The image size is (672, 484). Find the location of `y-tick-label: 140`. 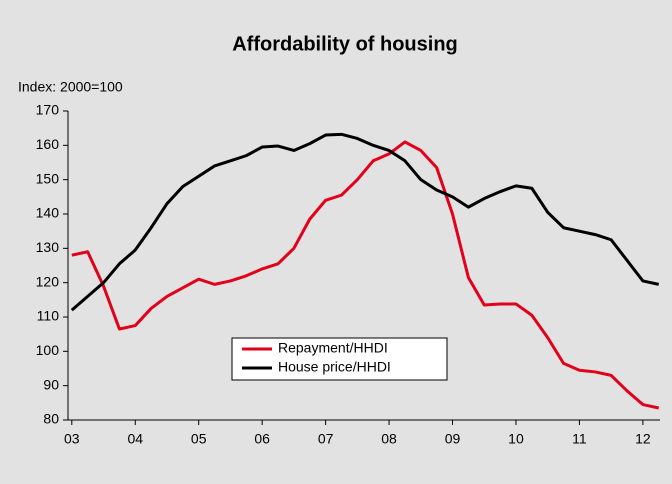

y-tick-label: 140 is located at coordinates (48, 213).